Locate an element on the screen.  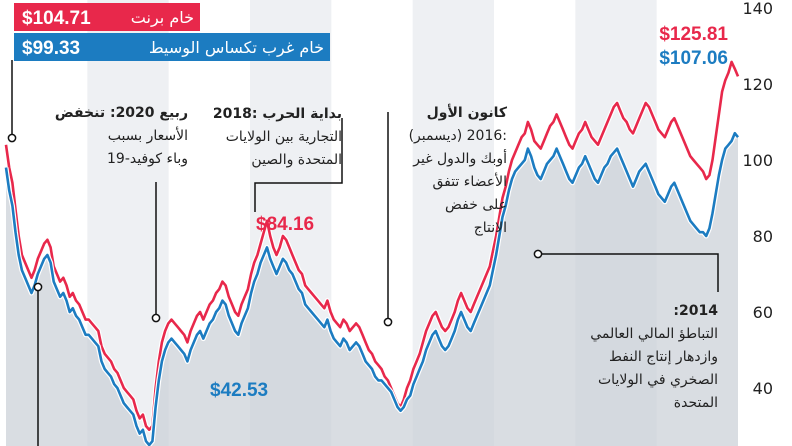
legend-wti-value: $99.33 is located at coordinates (51, 48).